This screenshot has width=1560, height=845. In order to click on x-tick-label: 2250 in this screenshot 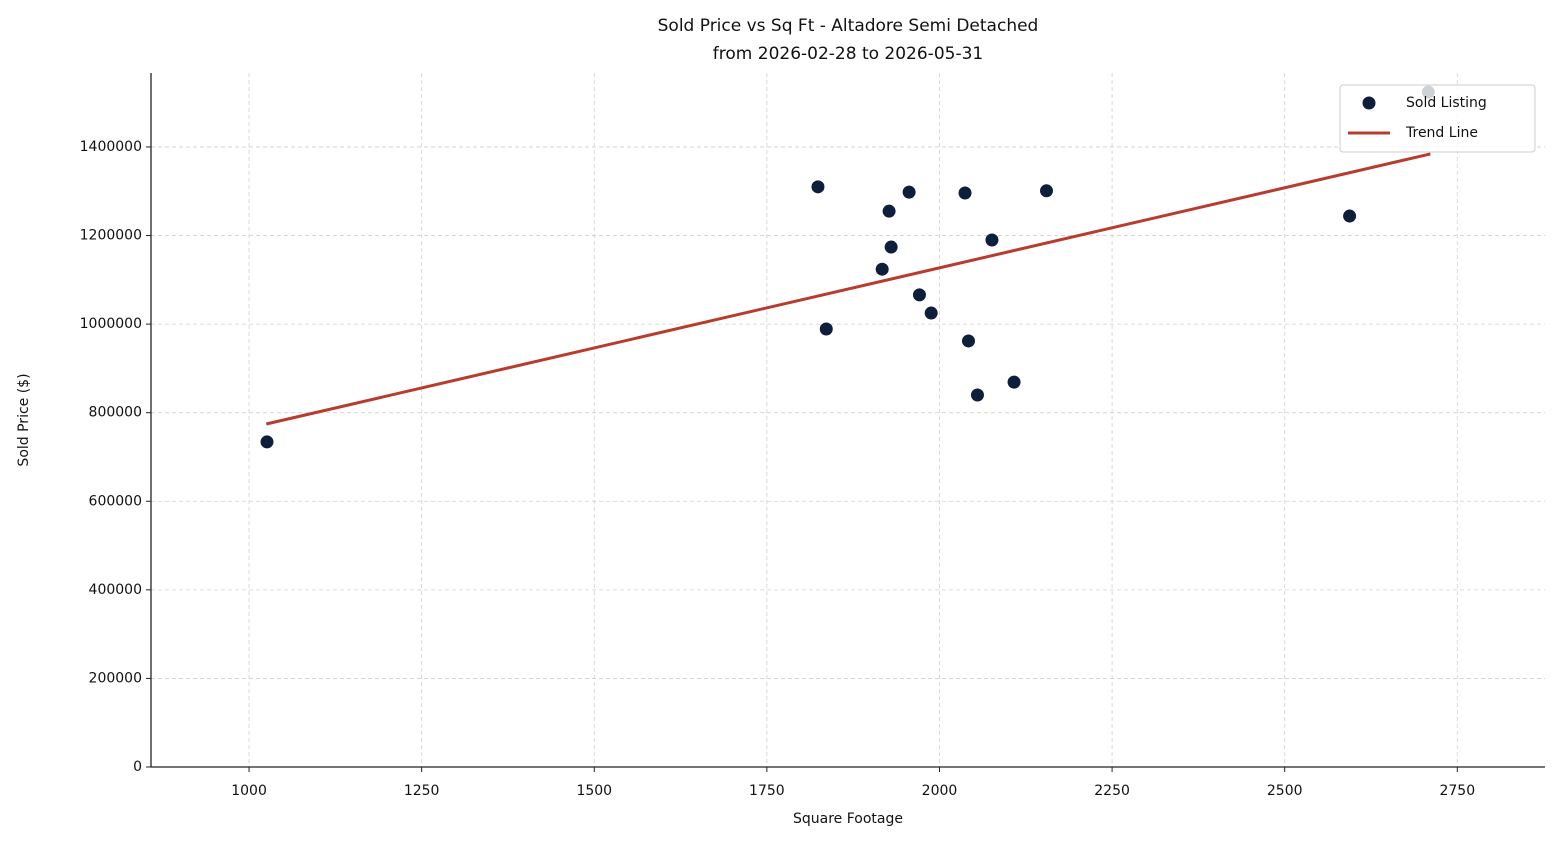, I will do `click(1112, 791)`.